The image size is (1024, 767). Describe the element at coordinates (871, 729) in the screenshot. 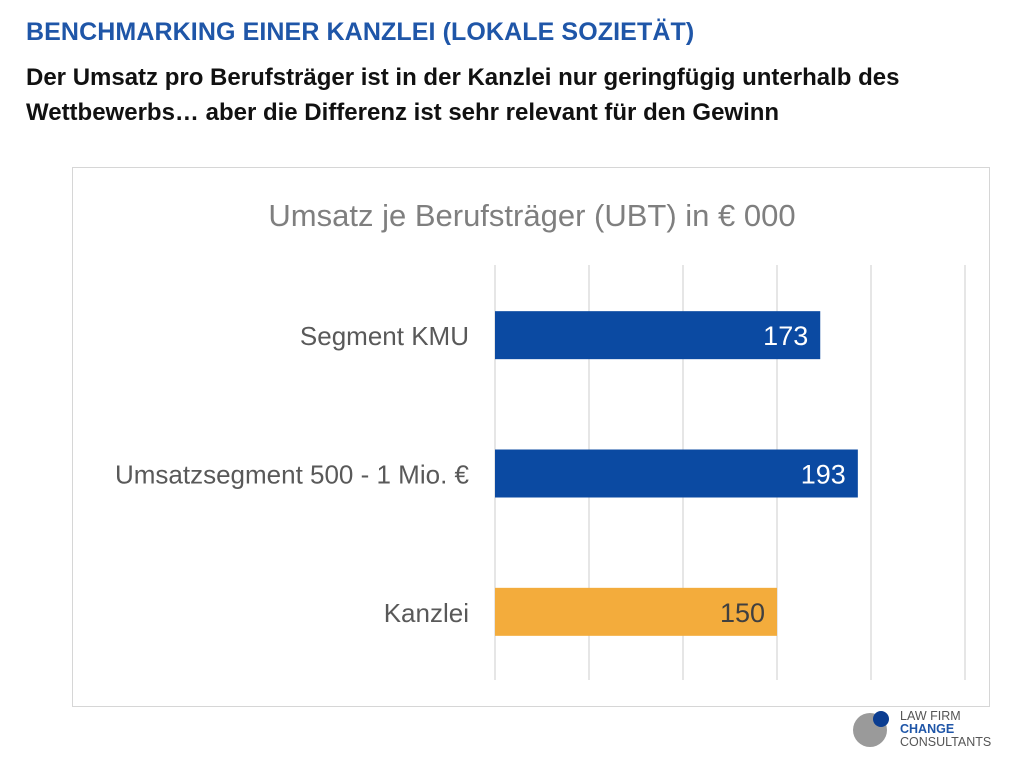

I see `company-logo` at that location.